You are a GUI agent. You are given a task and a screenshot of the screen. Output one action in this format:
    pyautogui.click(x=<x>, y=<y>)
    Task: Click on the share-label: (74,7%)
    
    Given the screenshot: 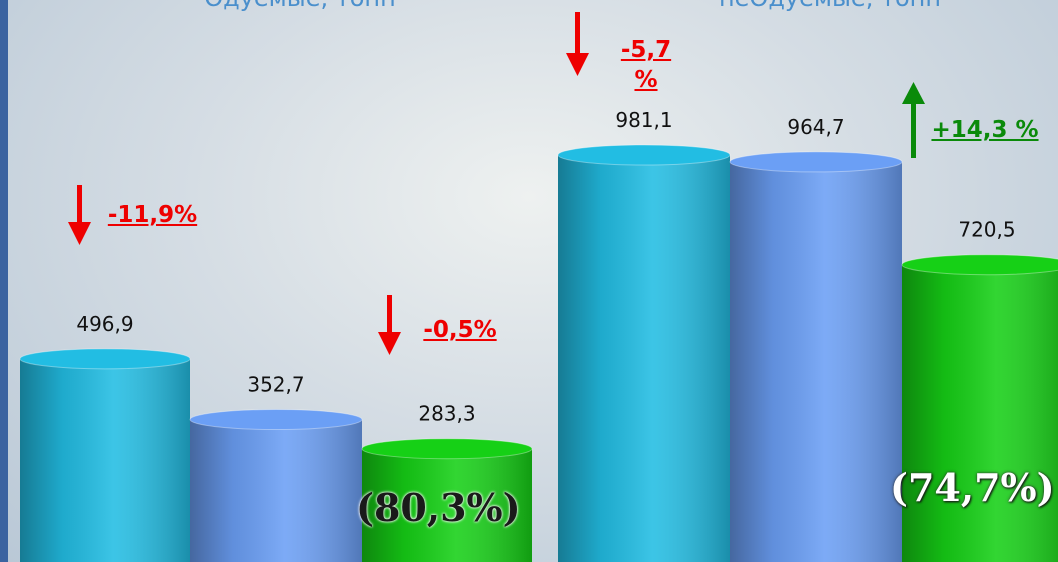 What is the action you would take?
    pyautogui.click(x=972, y=487)
    